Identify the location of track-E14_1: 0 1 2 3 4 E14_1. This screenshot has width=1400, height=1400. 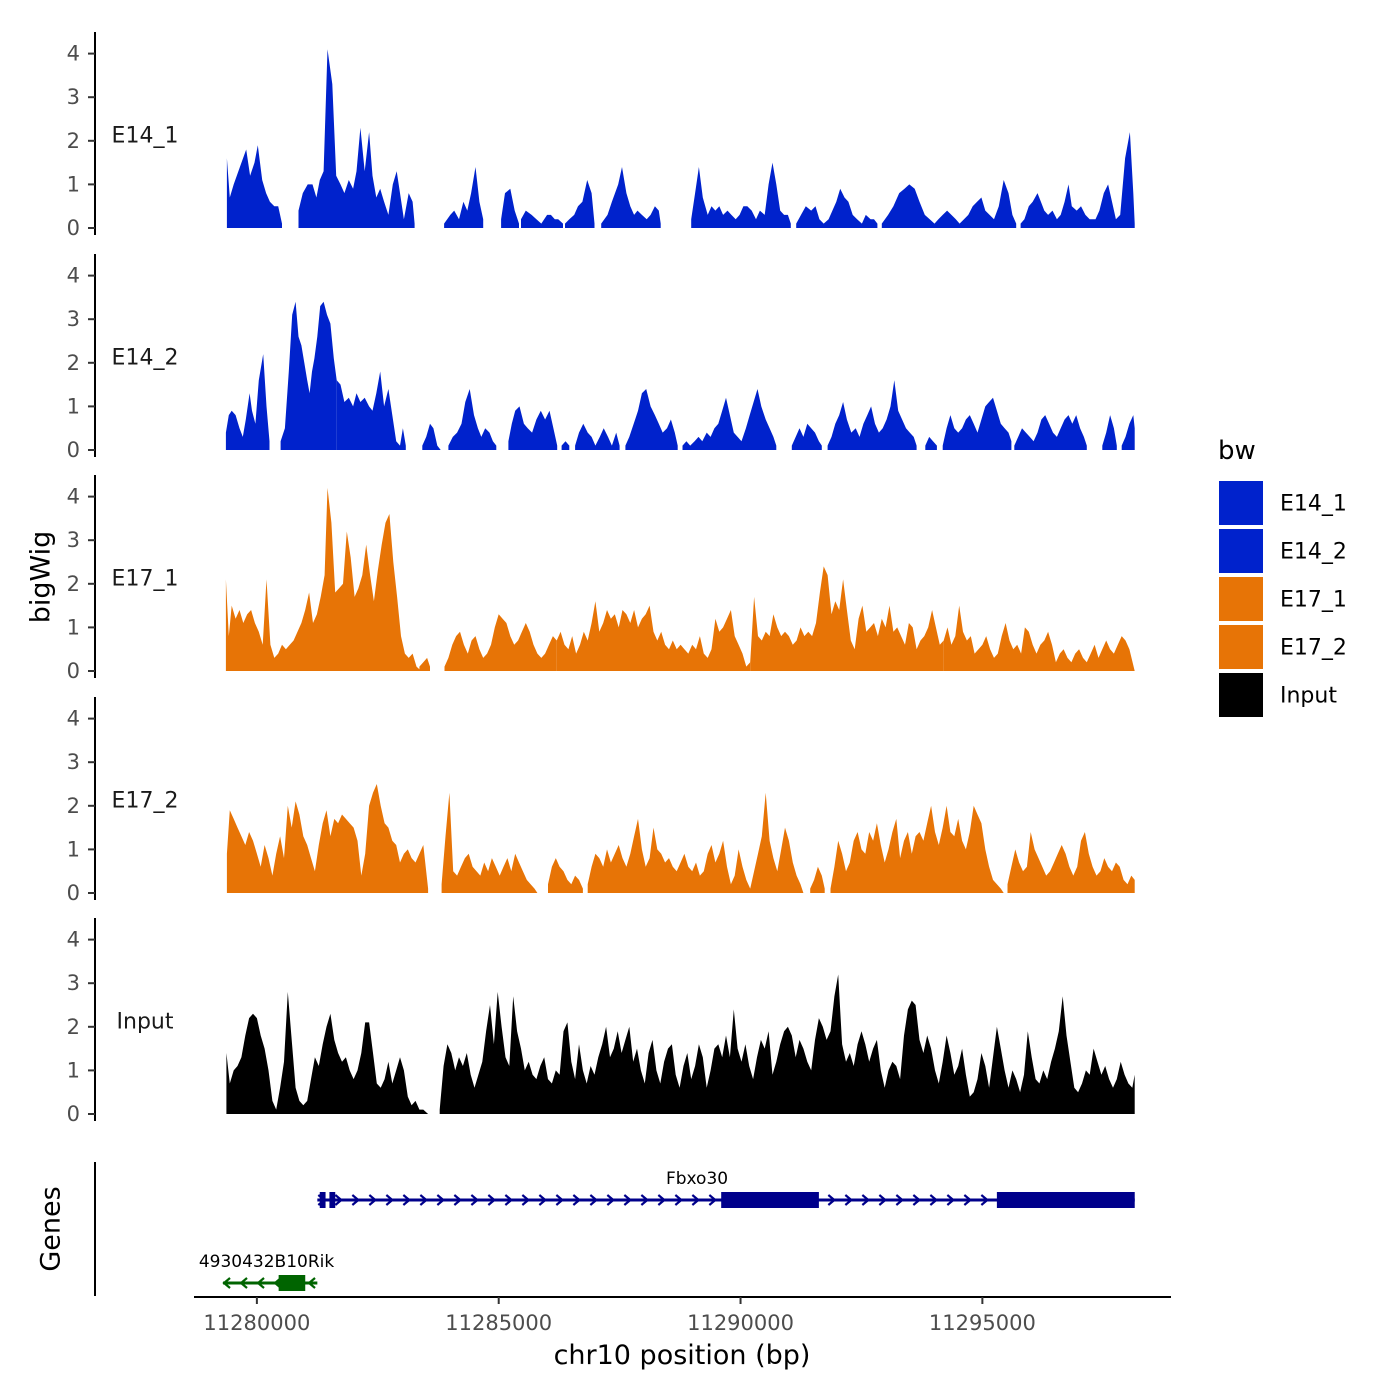
(601, 136).